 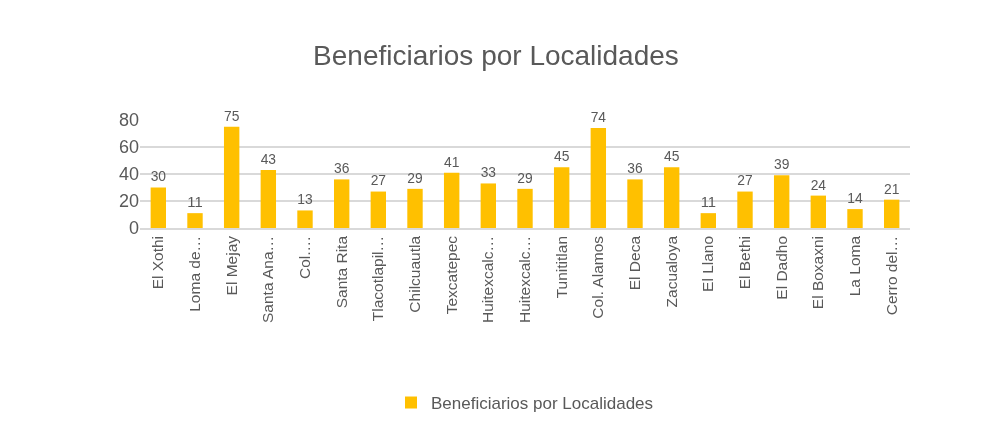 I want to click on y-tick-label: 40, so click(x=128, y=174).